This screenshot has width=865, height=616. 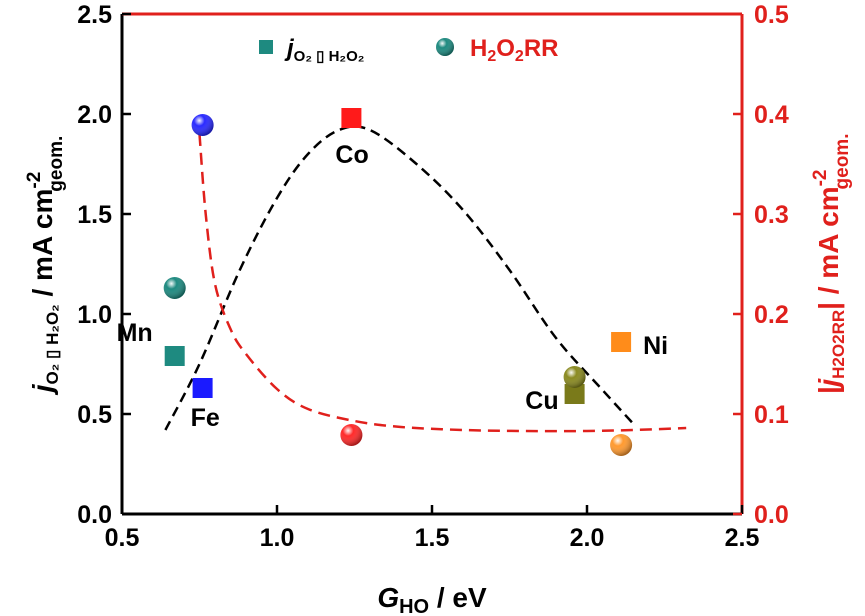 I want to click on square-marker-ni, so click(x=621, y=342).